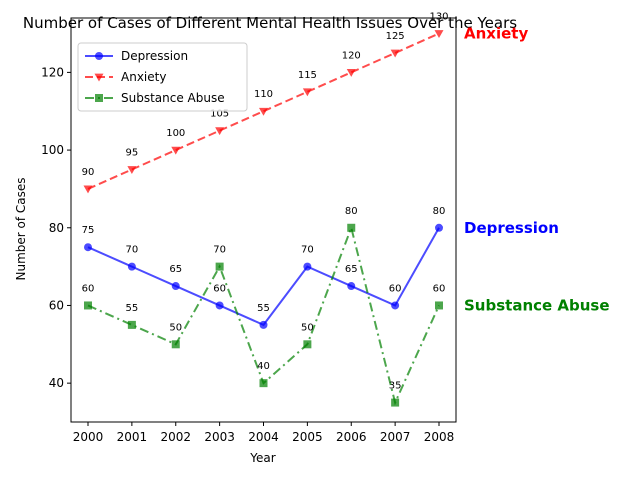 This screenshot has height=480, width=640. I want to click on x-tick-label: 2002, so click(175, 437).